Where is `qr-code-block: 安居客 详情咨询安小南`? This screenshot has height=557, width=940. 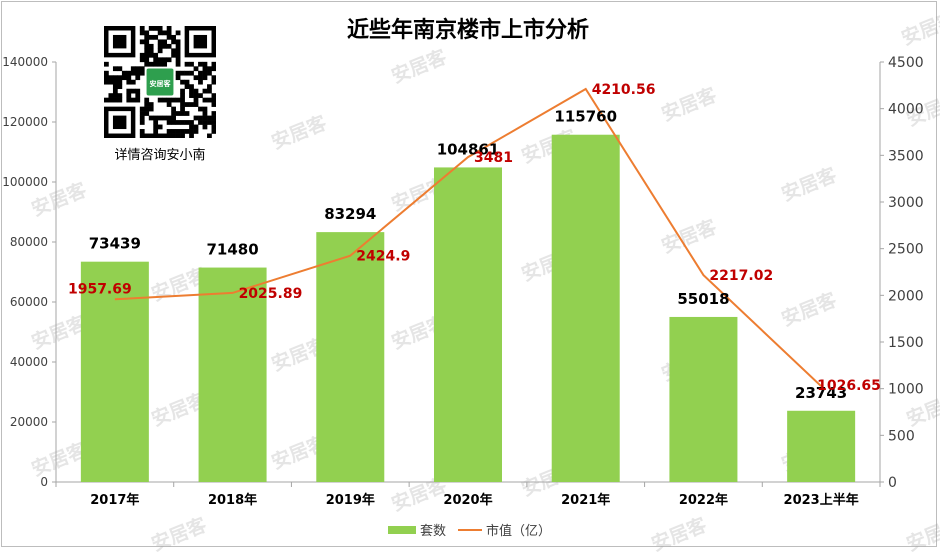 qr-code-block: 安居客 详情咨询安小南 is located at coordinates (160, 94).